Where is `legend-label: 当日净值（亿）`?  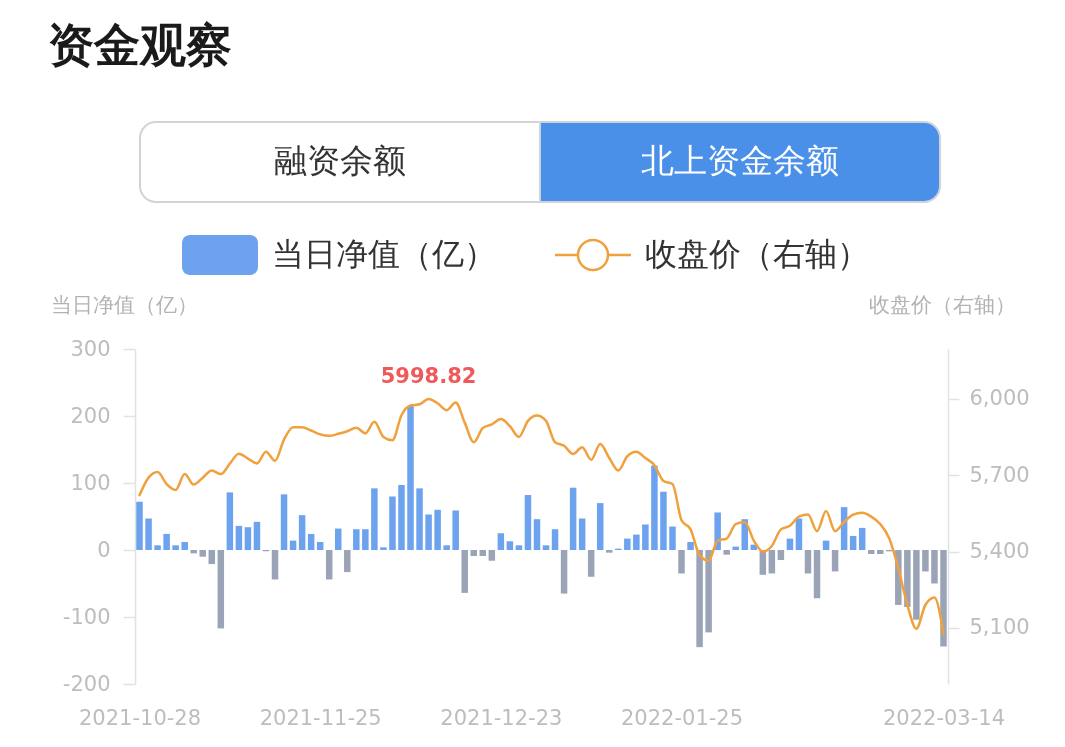
legend-label: 当日净值（亿） is located at coordinates (384, 254).